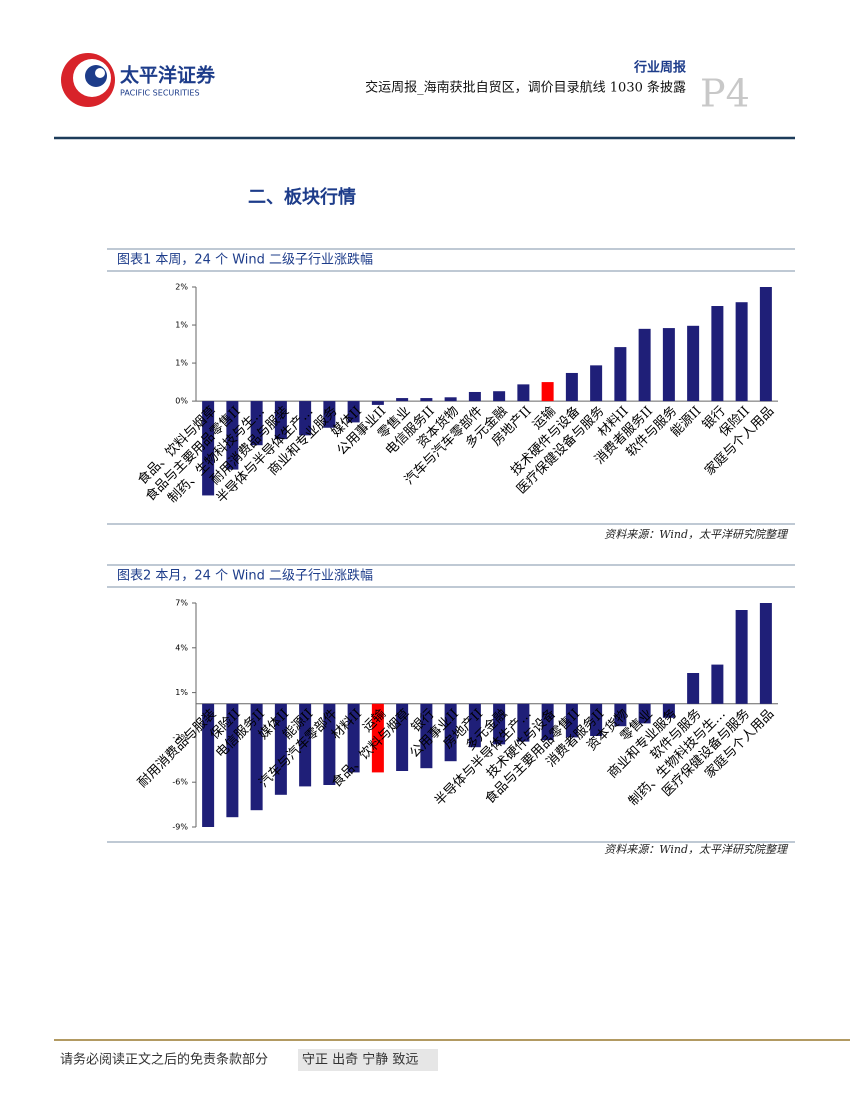  Describe the element at coordinates (181, 603) in the screenshot. I see `y-tick-label: 7%` at that location.